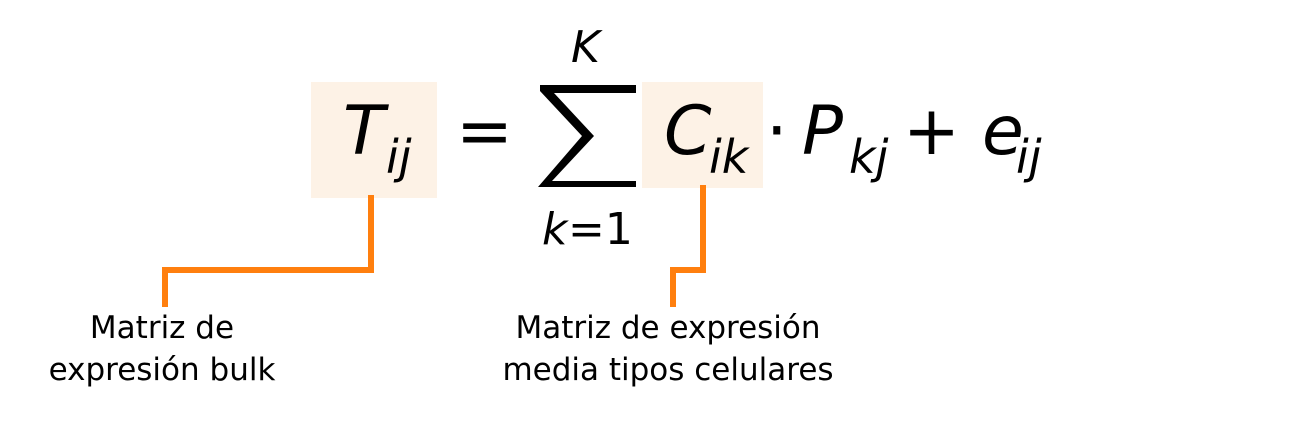 This screenshot has height=422, width=1297. Describe the element at coordinates (823, 131) in the screenshot. I see `p-symbol: P` at that location.